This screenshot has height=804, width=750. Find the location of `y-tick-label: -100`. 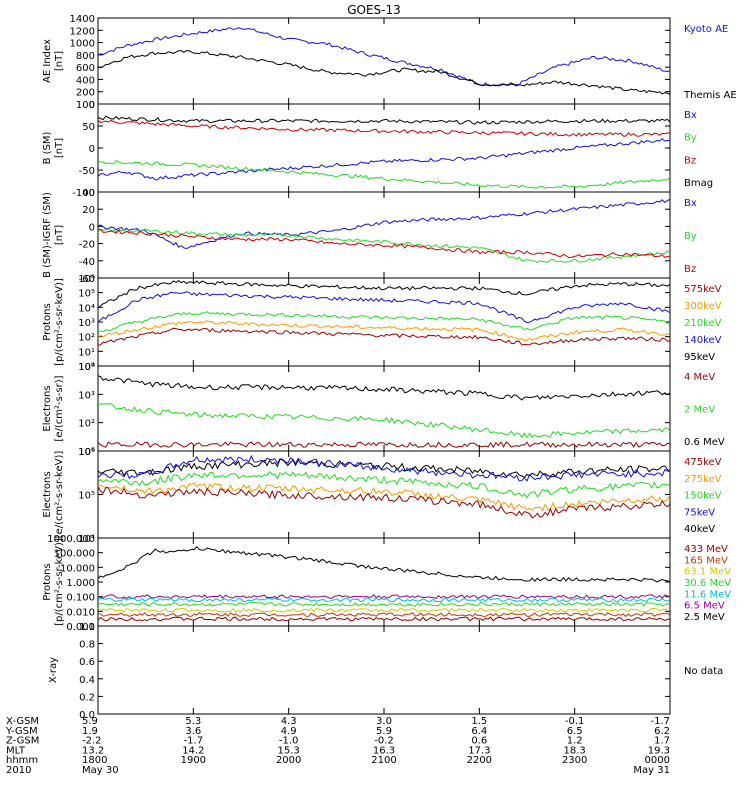

y-tick-label: -100 is located at coordinates (83, 193).